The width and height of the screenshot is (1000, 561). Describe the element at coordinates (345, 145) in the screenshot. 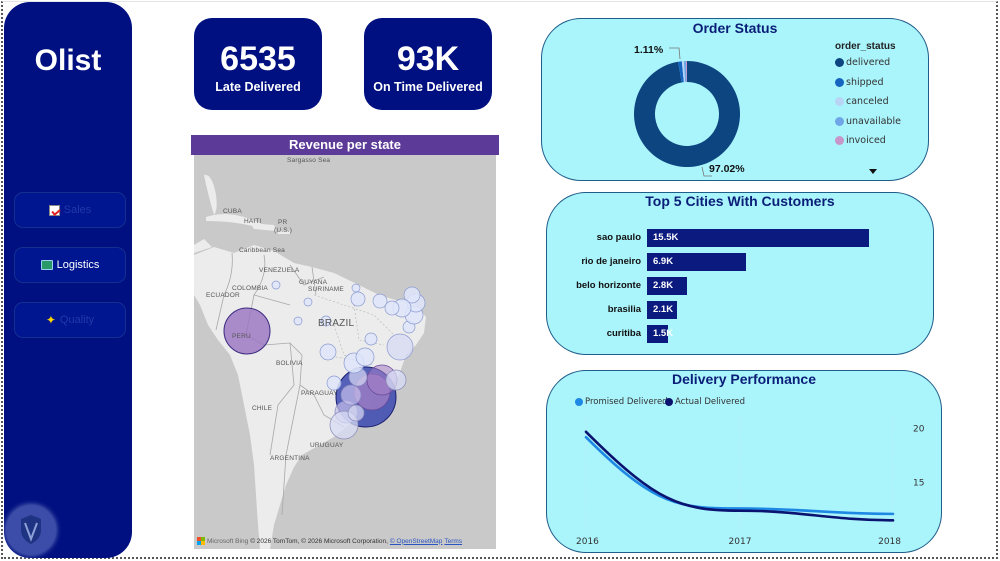

I see `map-title: Revenue per state` at that location.